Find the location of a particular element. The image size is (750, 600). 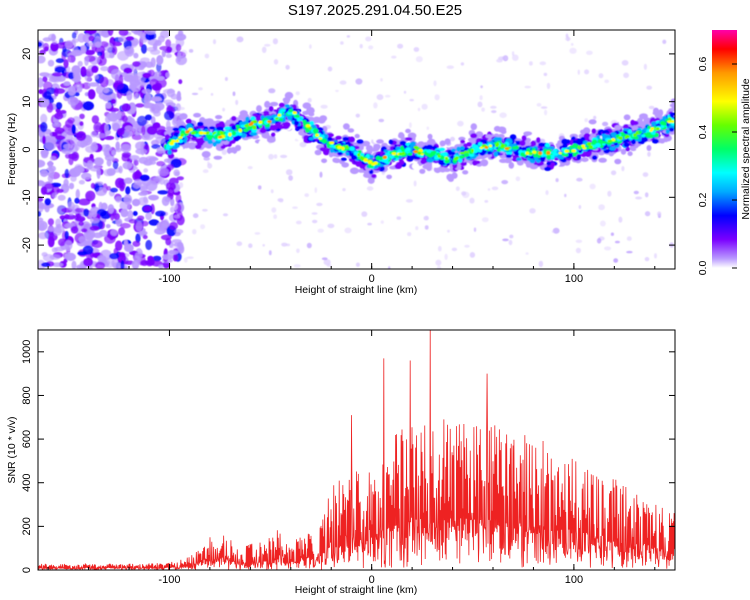

colorbar-tick-label: 0.2 is located at coordinates (703, 200).